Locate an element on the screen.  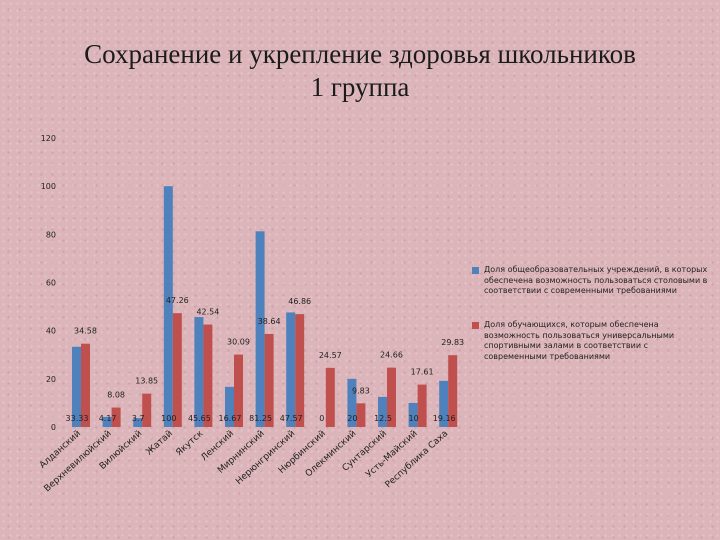
category-label: Жатай is located at coordinates (159, 443).